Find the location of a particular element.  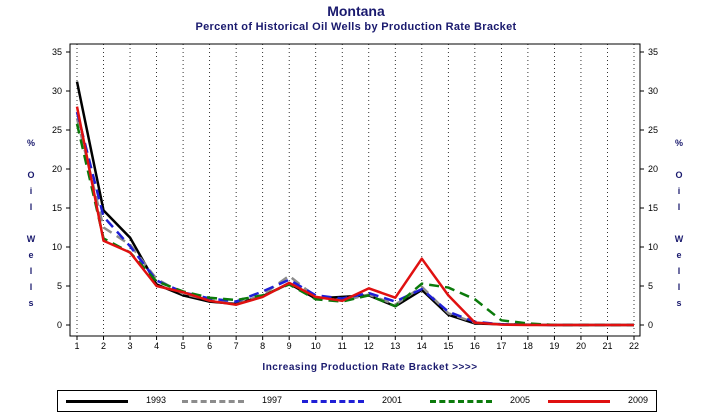

y-tick-label-left: 5 is located at coordinates (59, 286).